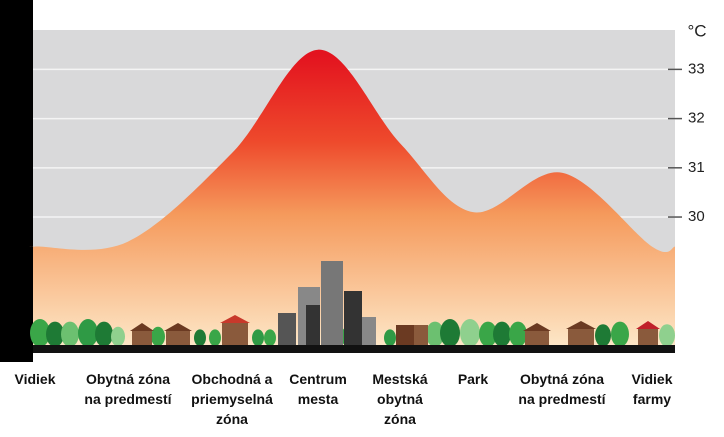  I want to click on y-tick-label: 32, so click(696, 118).